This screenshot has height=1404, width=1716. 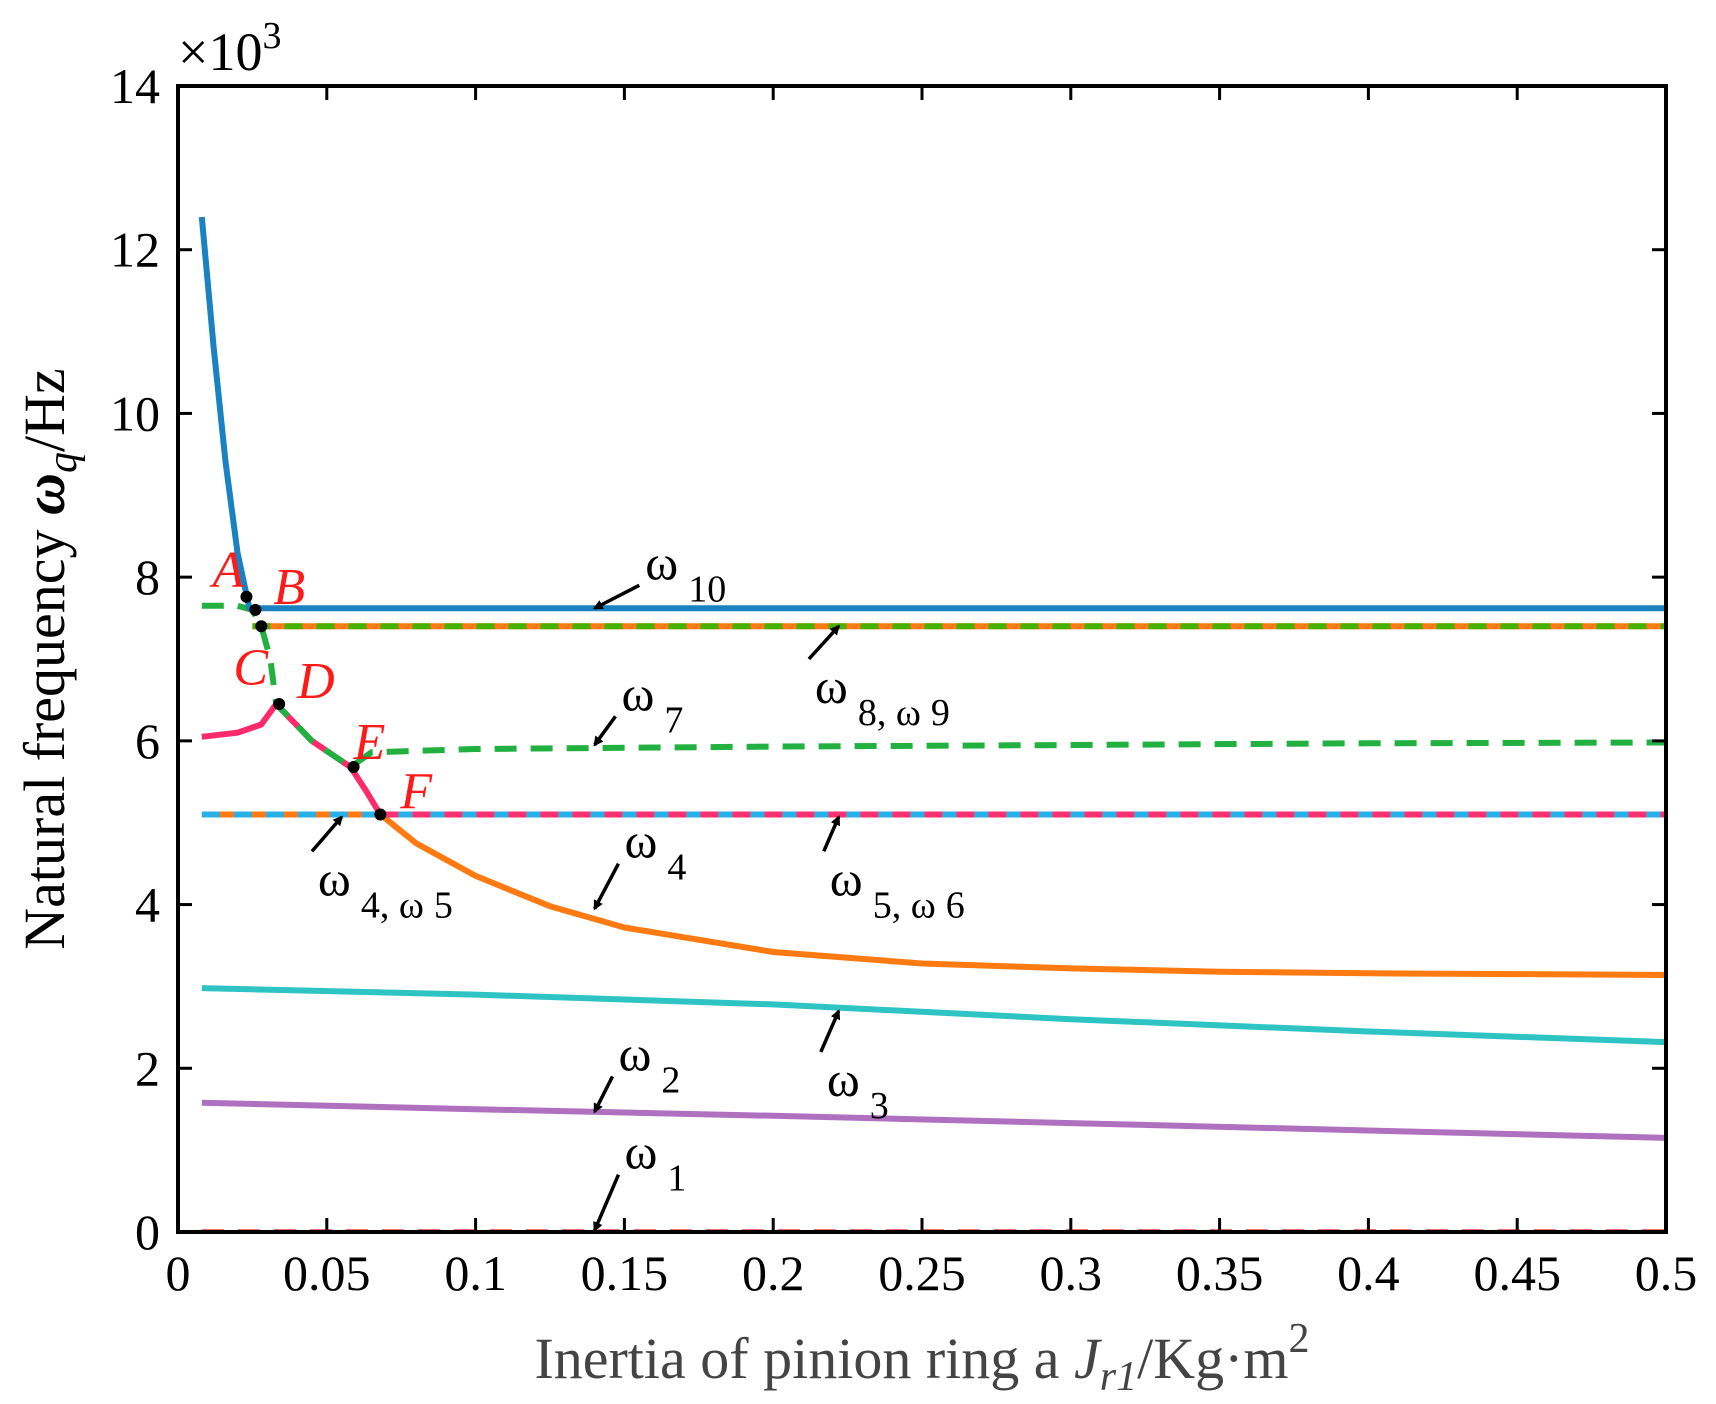 I want to click on x-axis-label: Inertia of pinion ring a Jr1/Kg·m2, so click(x=921, y=1358).